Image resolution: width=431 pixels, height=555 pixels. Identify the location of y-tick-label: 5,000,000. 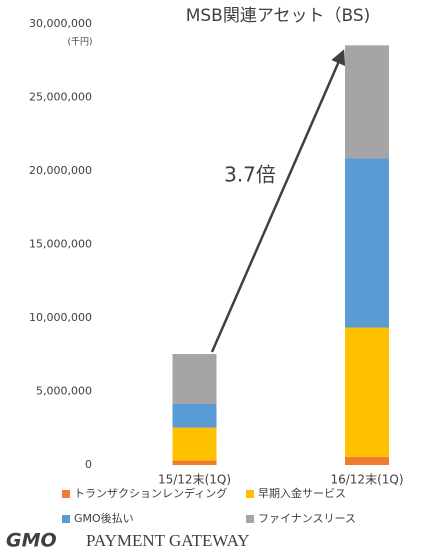
(64, 391).